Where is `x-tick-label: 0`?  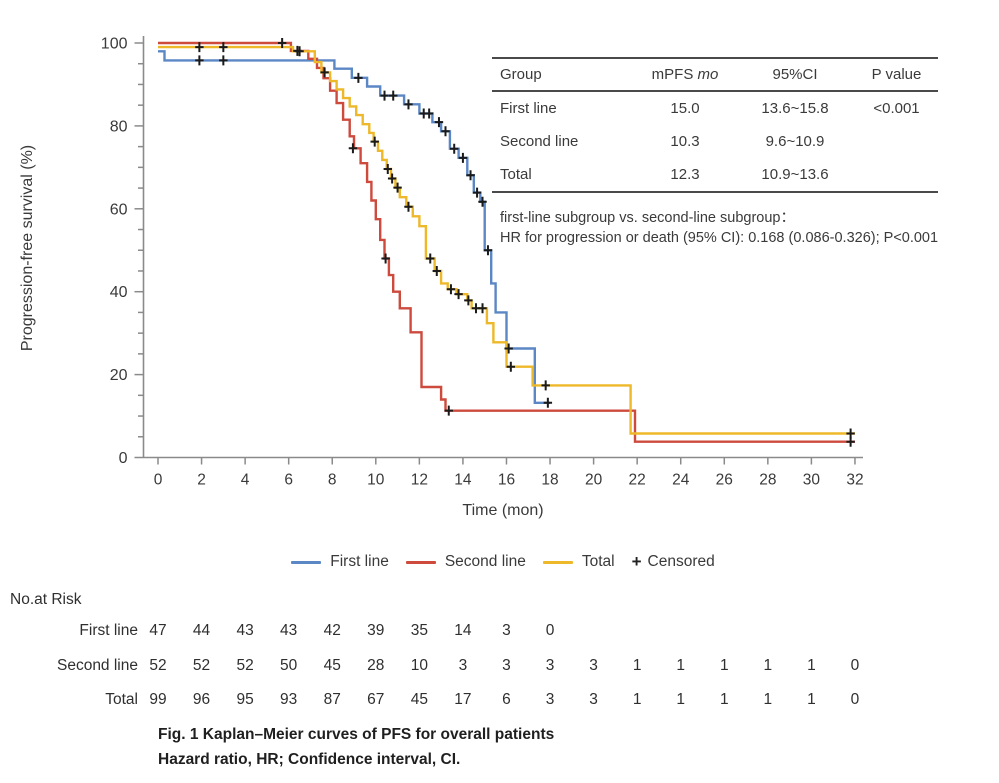 x-tick-label: 0 is located at coordinates (158, 480).